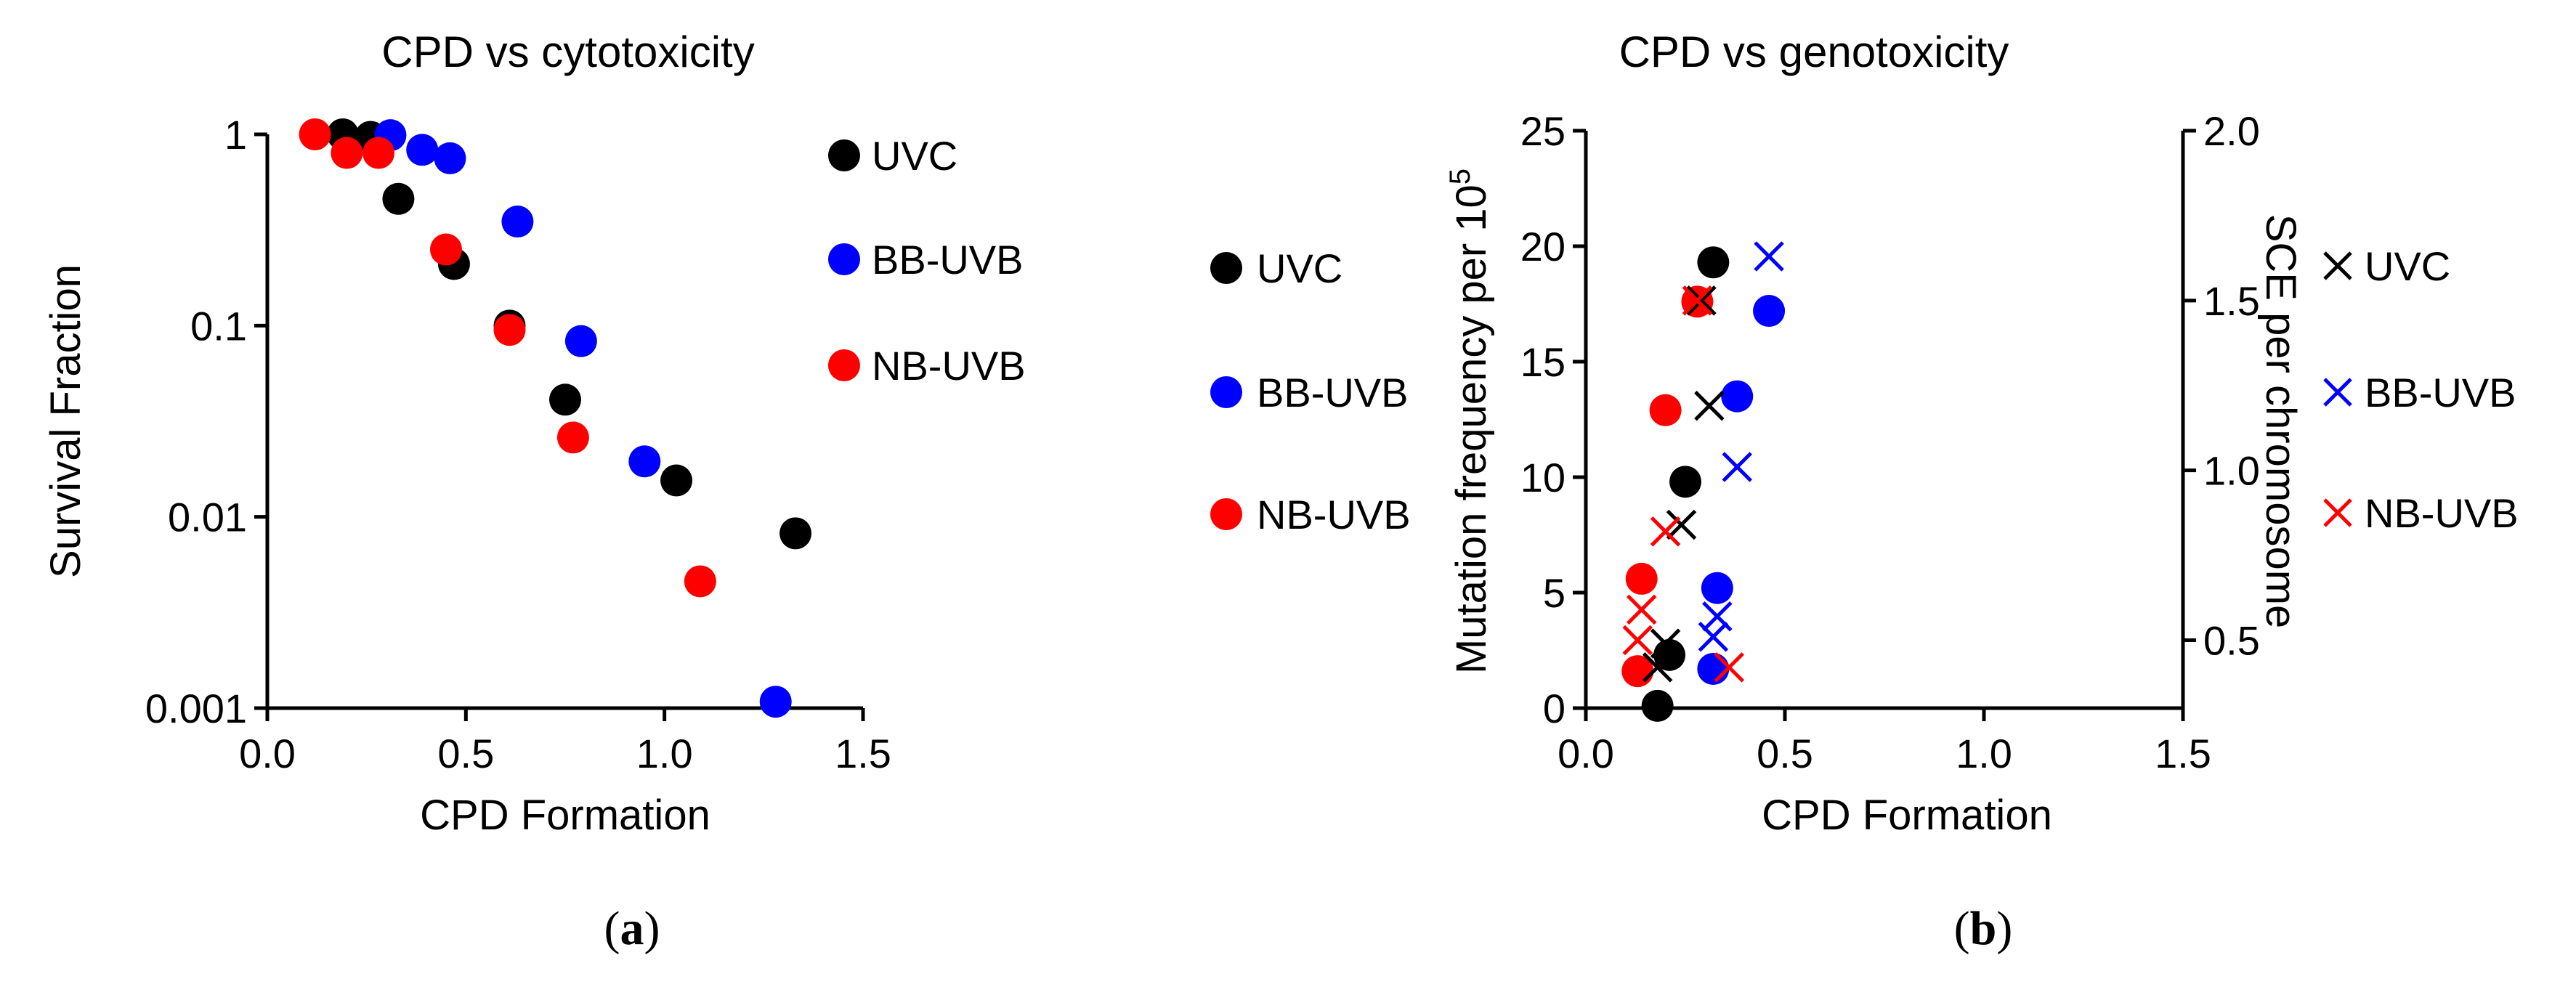  What do you see at coordinates (1543, 246) in the screenshot?
I see `b-ytick-label: 20` at bounding box center [1543, 246].